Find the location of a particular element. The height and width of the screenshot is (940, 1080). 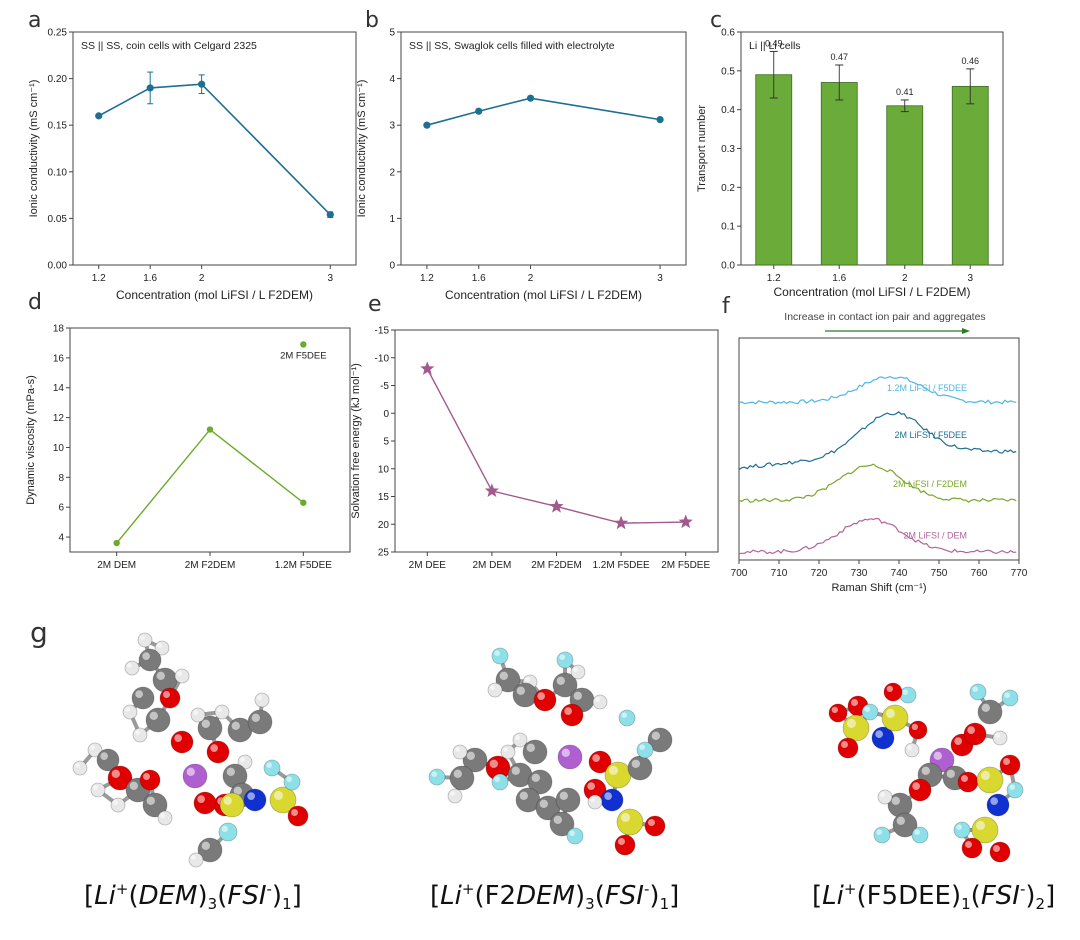

chart-c-xlabel: Concentration (mol LiFSI / L F2DEM) is located at coordinates (872, 292).